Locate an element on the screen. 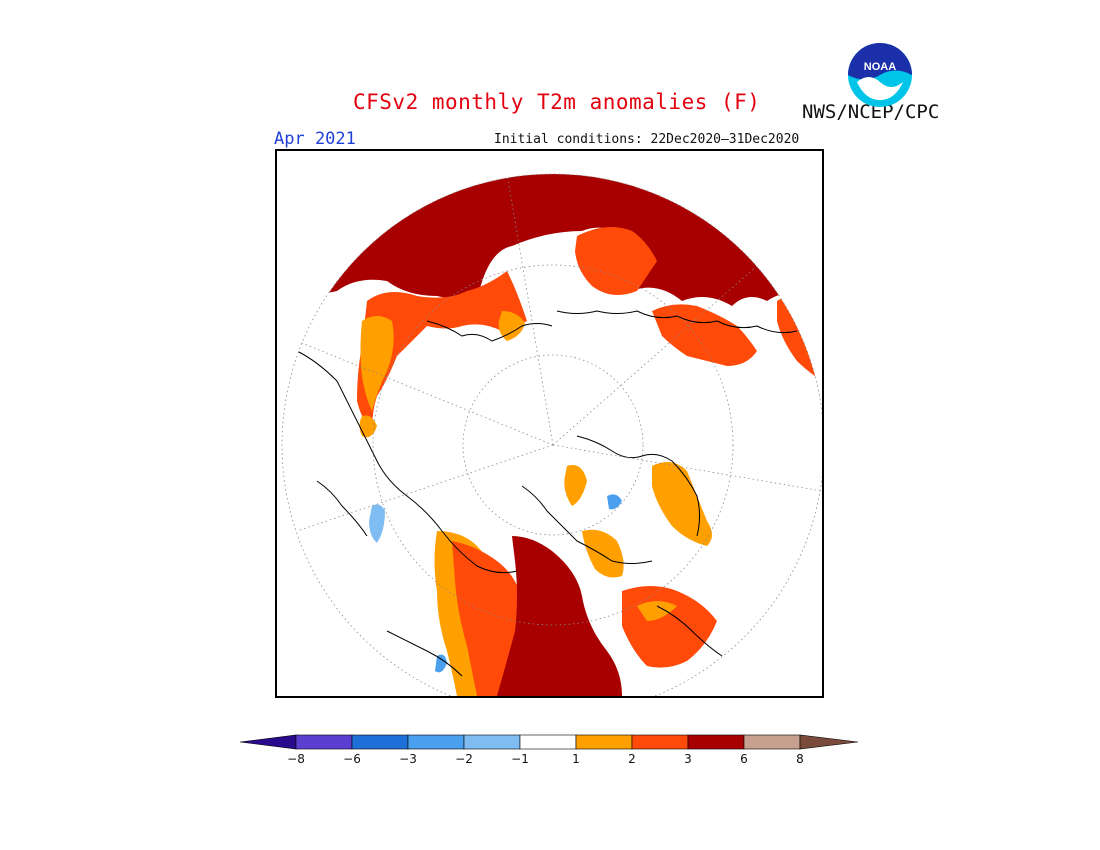 This screenshot has height=850, width=1100. anomaly-region-taymyr-2F is located at coordinates (511, 326).